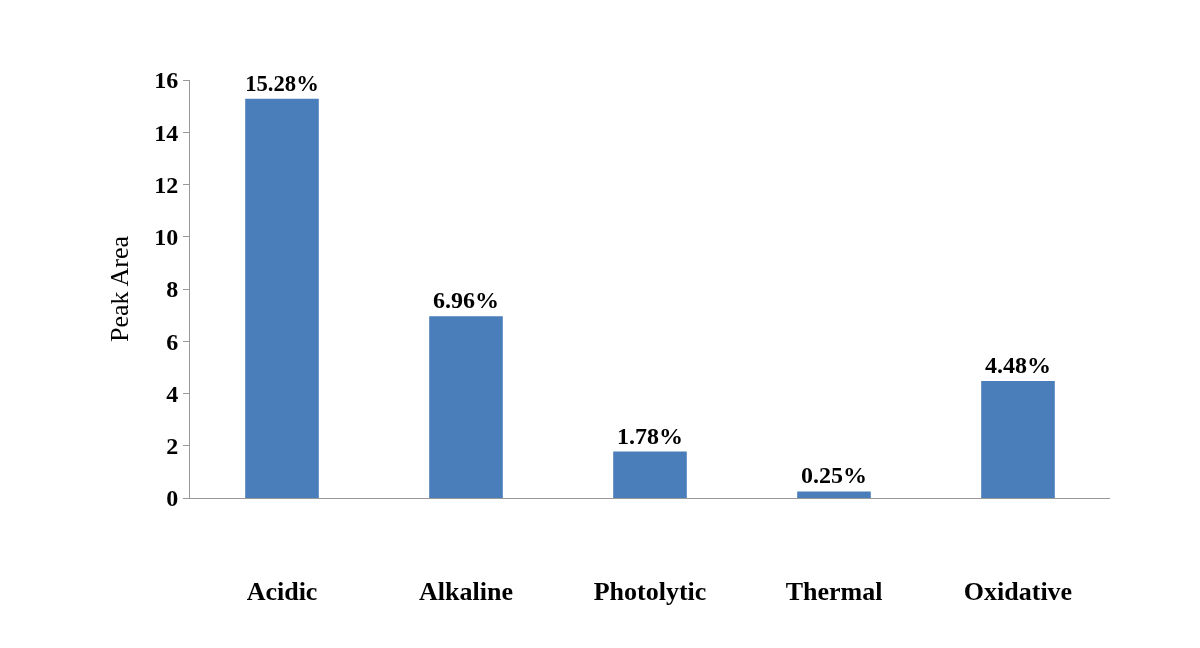  I want to click on x-tick-label: Thermal, so click(834, 592).